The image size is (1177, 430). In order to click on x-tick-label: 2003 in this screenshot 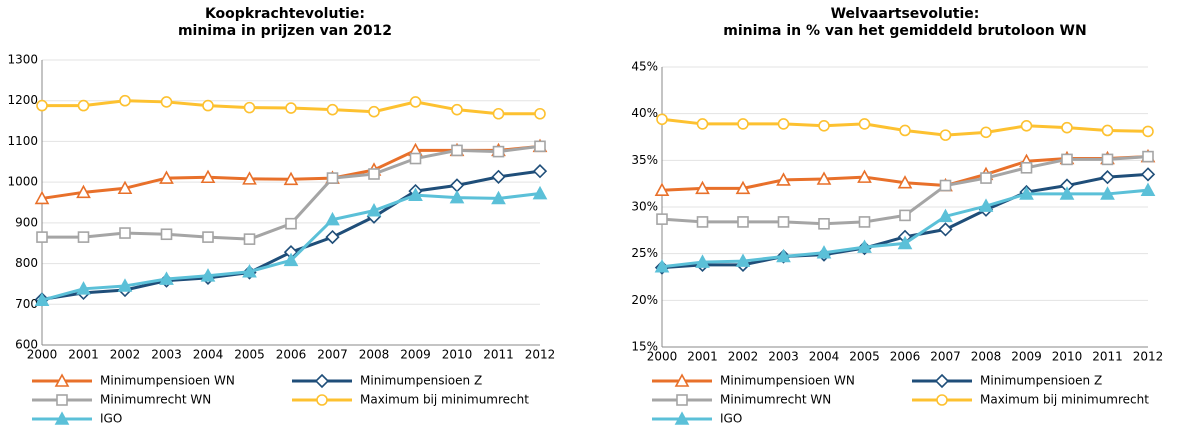, I will do `click(783, 357)`.